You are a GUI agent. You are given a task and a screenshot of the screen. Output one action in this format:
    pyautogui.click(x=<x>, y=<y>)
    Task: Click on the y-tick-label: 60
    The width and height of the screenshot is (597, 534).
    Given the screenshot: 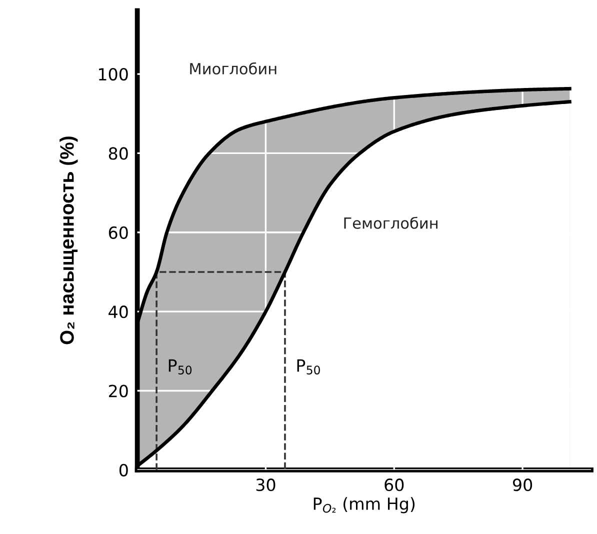 What is the action you would take?
    pyautogui.click(x=118, y=232)
    